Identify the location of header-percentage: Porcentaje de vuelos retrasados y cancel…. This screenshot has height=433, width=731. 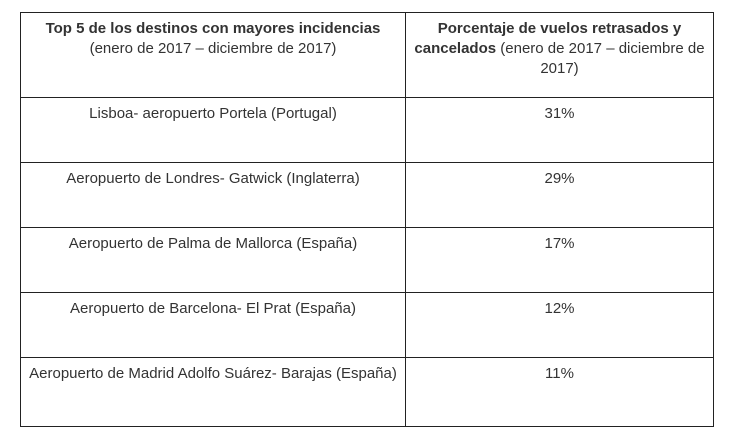
(559, 55).